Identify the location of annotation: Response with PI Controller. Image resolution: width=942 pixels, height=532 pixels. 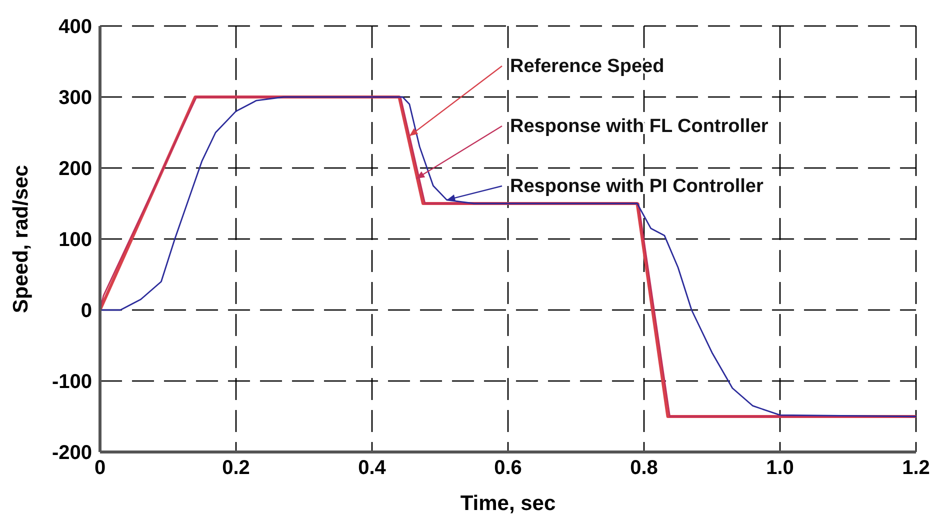
(637, 186).